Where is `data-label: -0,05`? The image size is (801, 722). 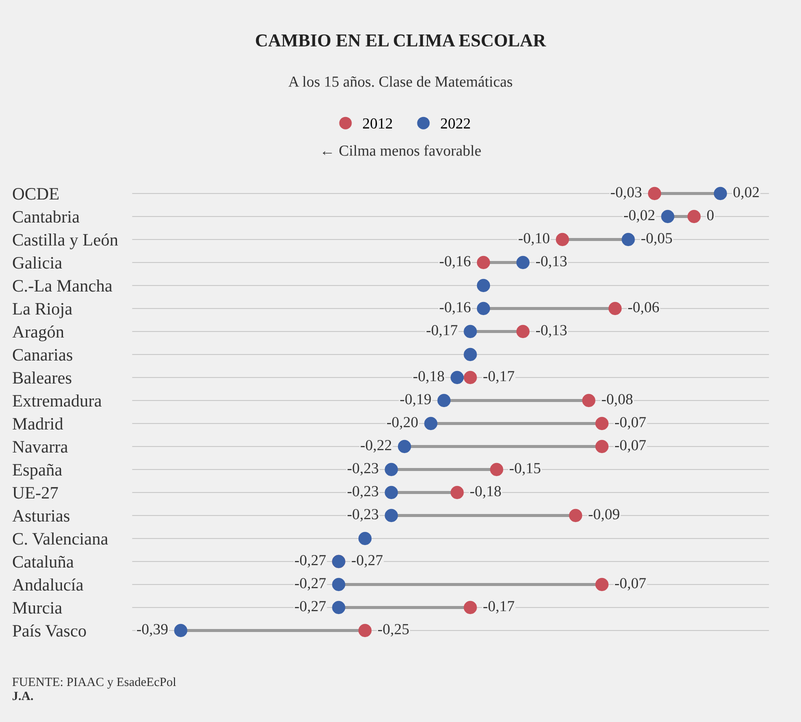 data-label: -0,05 is located at coordinates (656, 239).